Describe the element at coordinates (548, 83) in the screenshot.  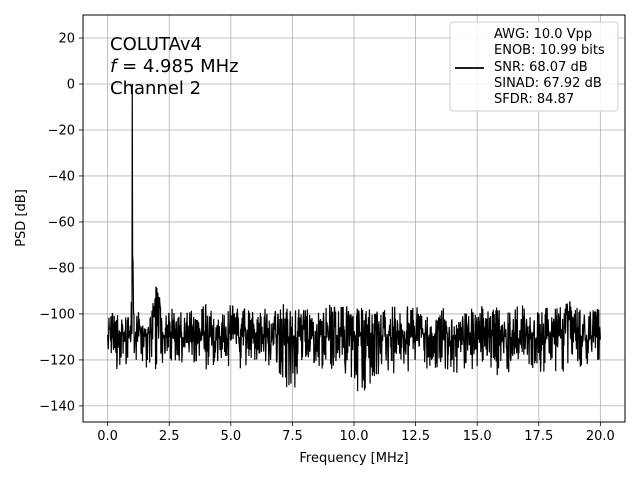
I see `legend-sinad: SINAD: 67.92 dB` at that location.